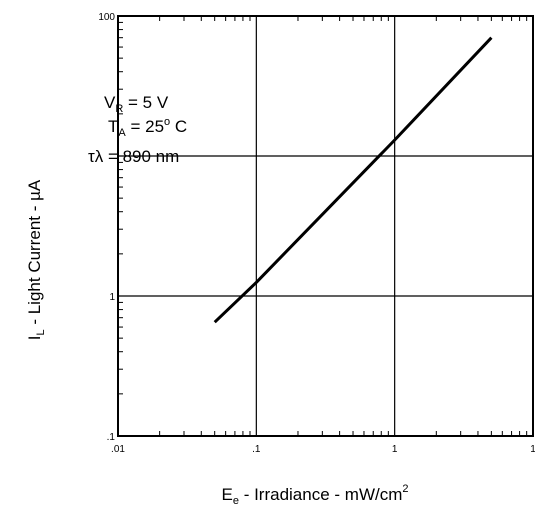 Image resolution: width=535 pixels, height=508 pixels. I want to click on x-tick-label: .1, so click(256, 449).